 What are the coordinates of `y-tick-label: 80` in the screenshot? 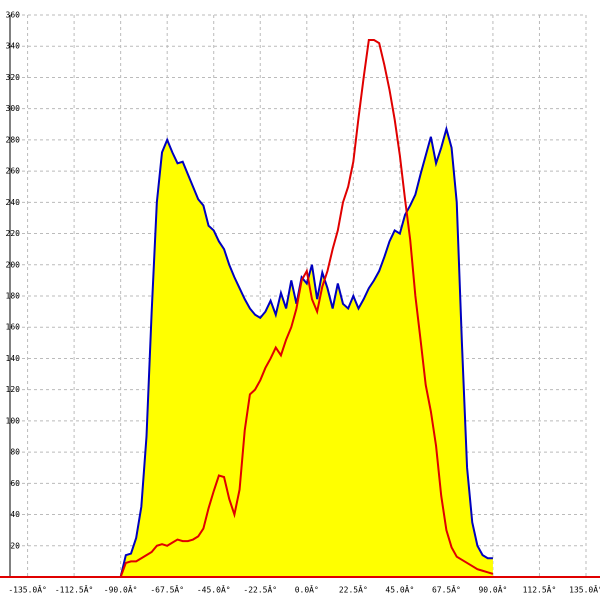 It's located at (15, 452).